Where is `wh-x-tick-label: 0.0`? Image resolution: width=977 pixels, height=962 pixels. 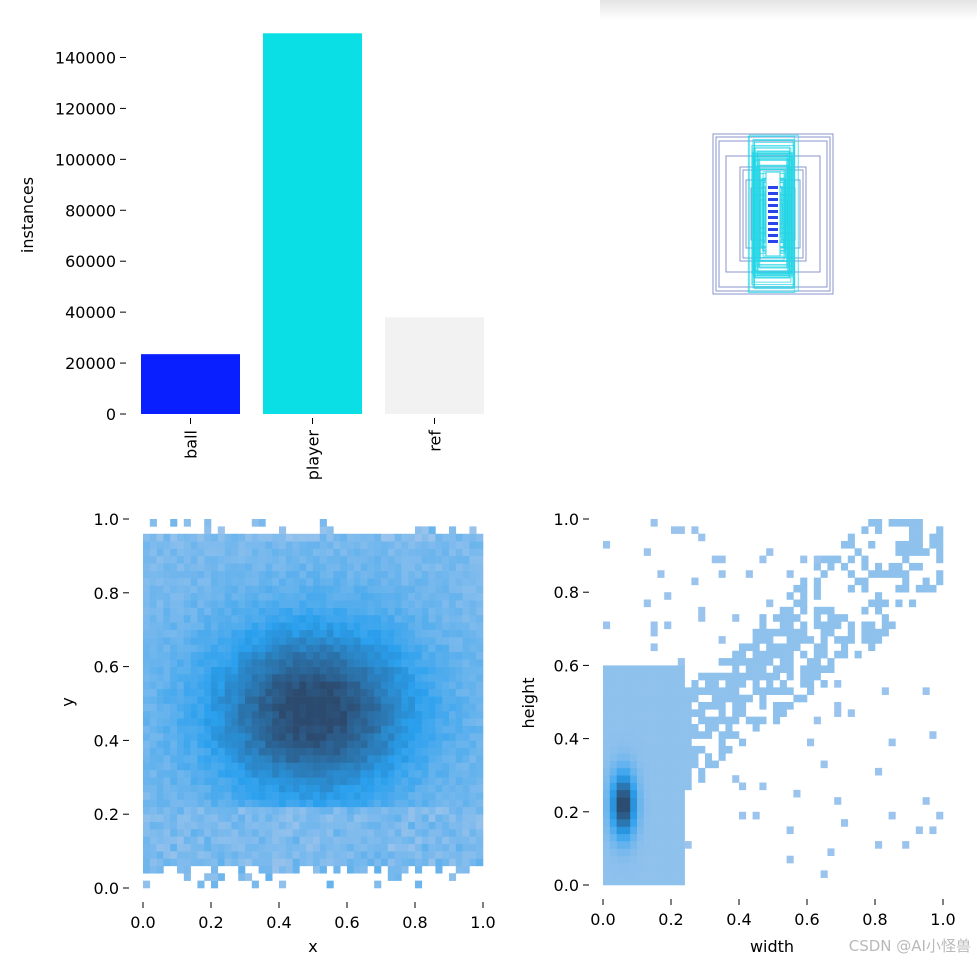 wh-x-tick-label: 0.0 is located at coordinates (602, 919).